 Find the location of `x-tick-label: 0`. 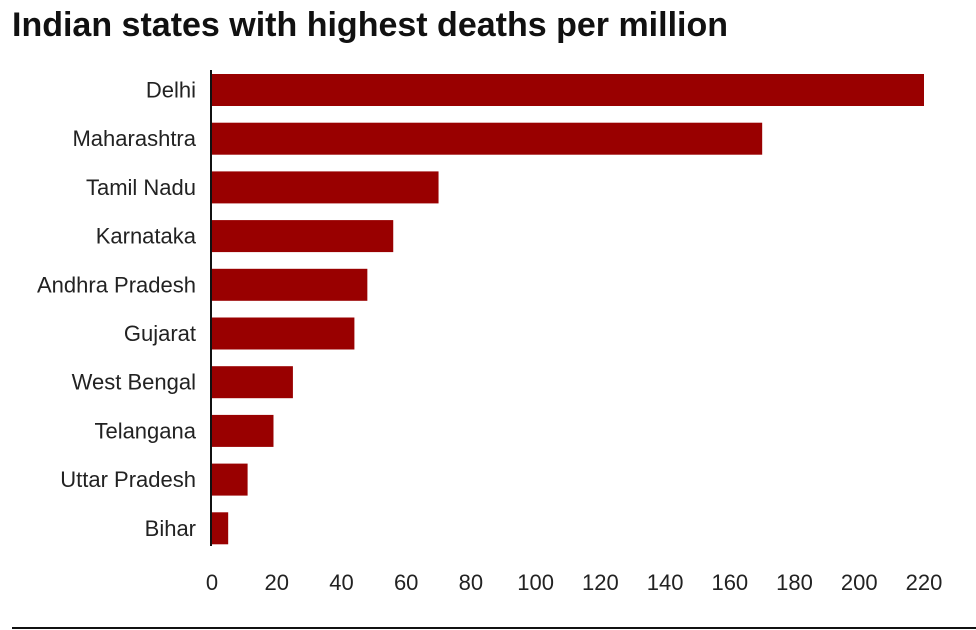

x-tick-label: 0 is located at coordinates (212, 582).